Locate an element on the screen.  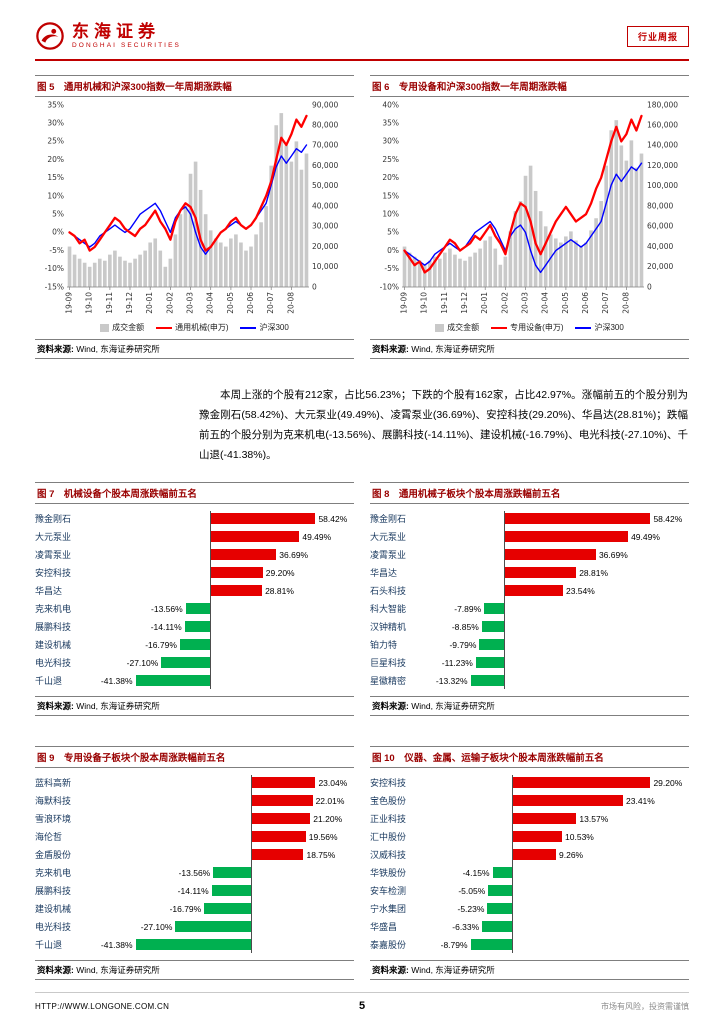
bar-category-label: 克来机电 is located at coordinates (53, 872).